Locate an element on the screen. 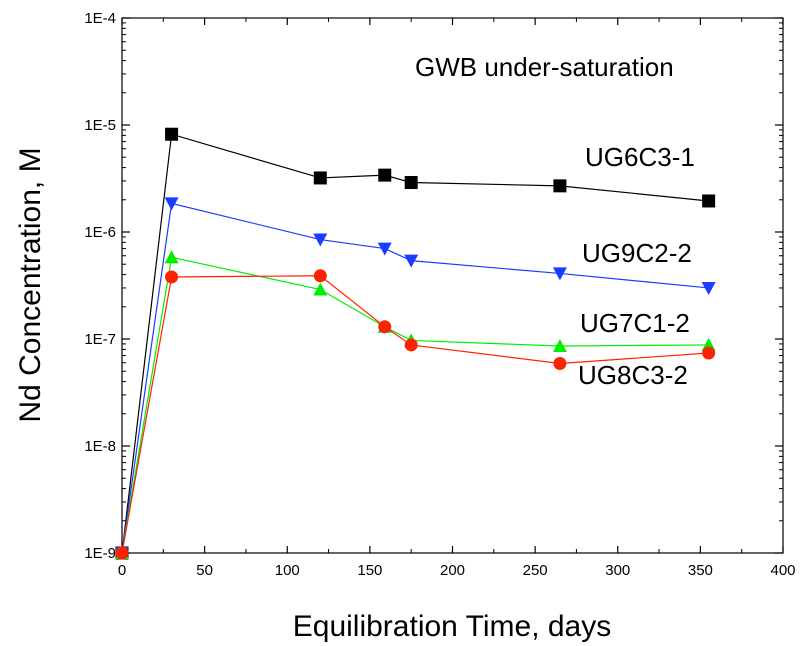 The width and height of the screenshot is (804, 646). label-ug6c3-1: UG6C3-1 is located at coordinates (640, 157).